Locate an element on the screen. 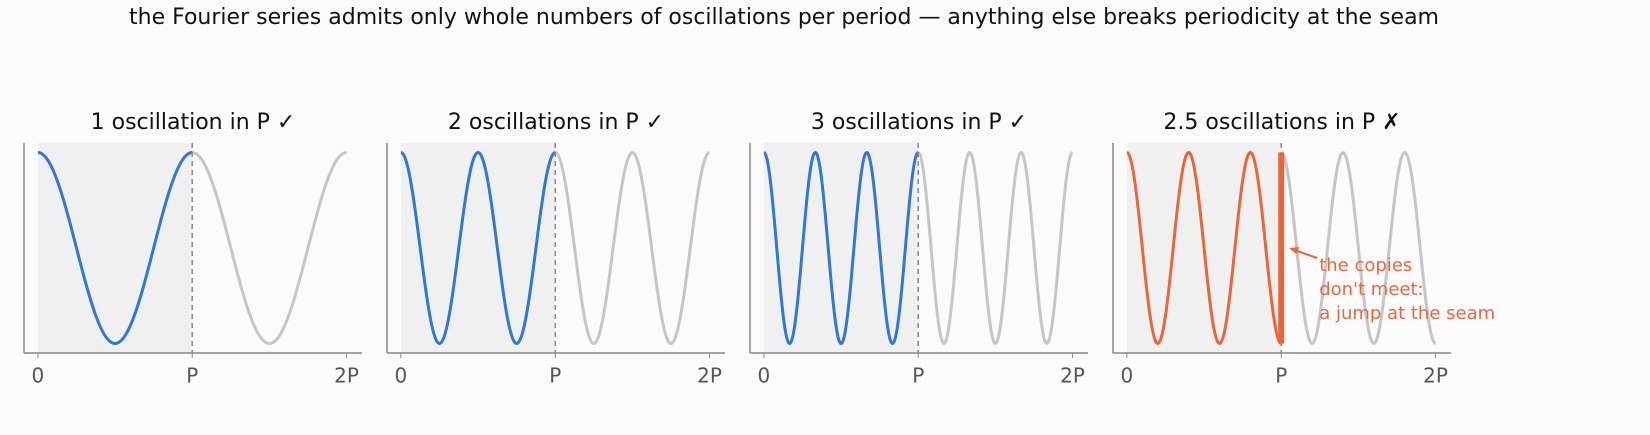 Image resolution: width=1650 pixels, height=435 pixels. panel-title: 3 oscillations in P ✓ is located at coordinates (919, 122).